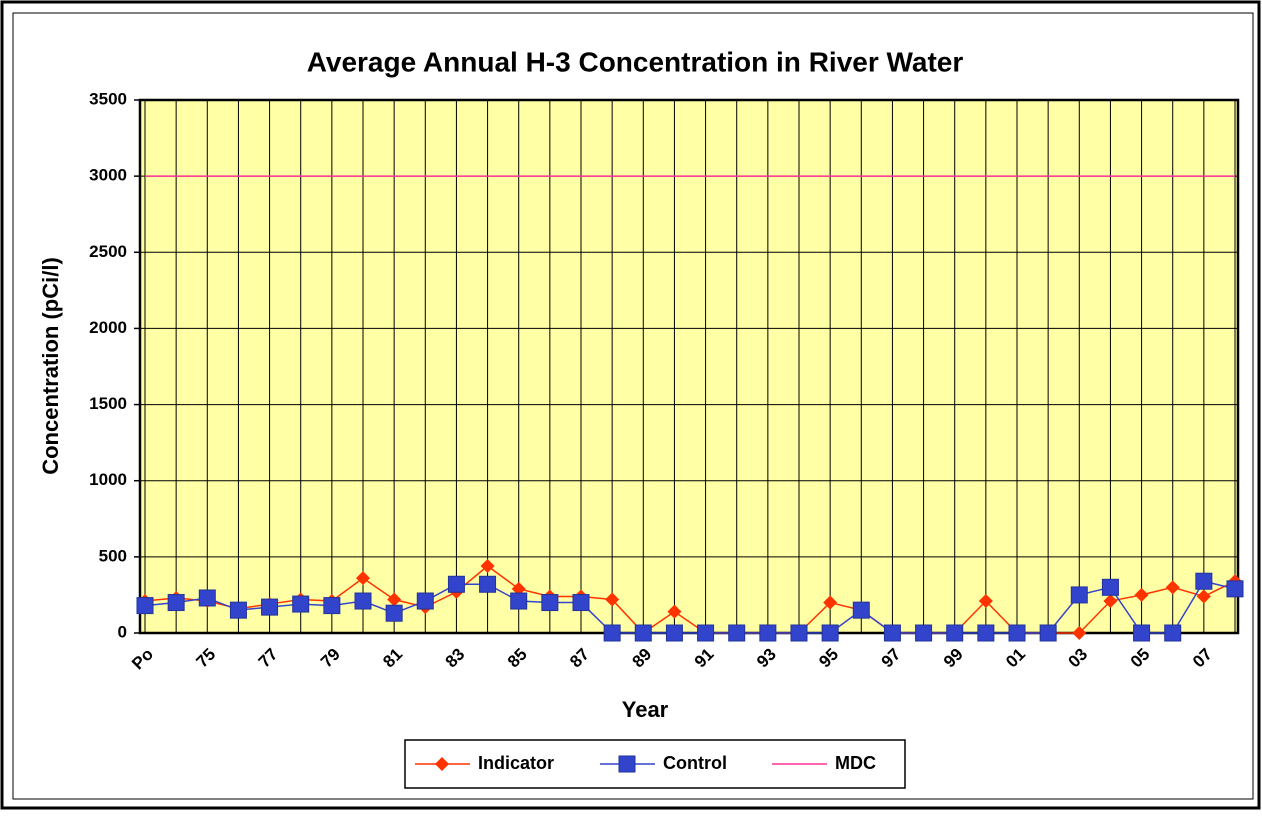 The height and width of the screenshot is (816, 1262). I want to click on y-tick-label: 1000, so click(108, 479).